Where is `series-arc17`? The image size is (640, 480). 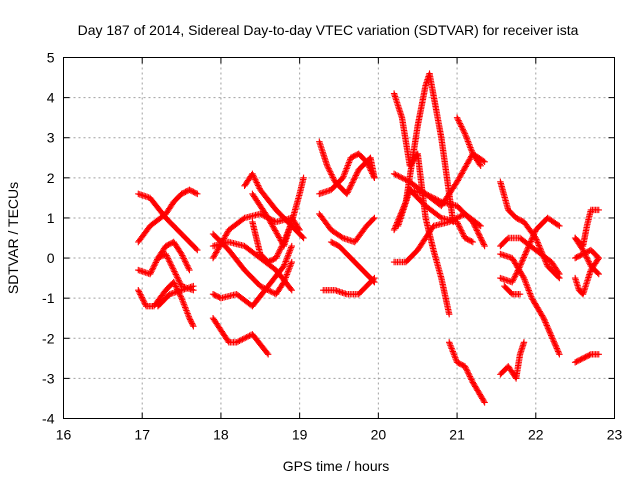 series-arc17 is located at coordinates (347, 228).